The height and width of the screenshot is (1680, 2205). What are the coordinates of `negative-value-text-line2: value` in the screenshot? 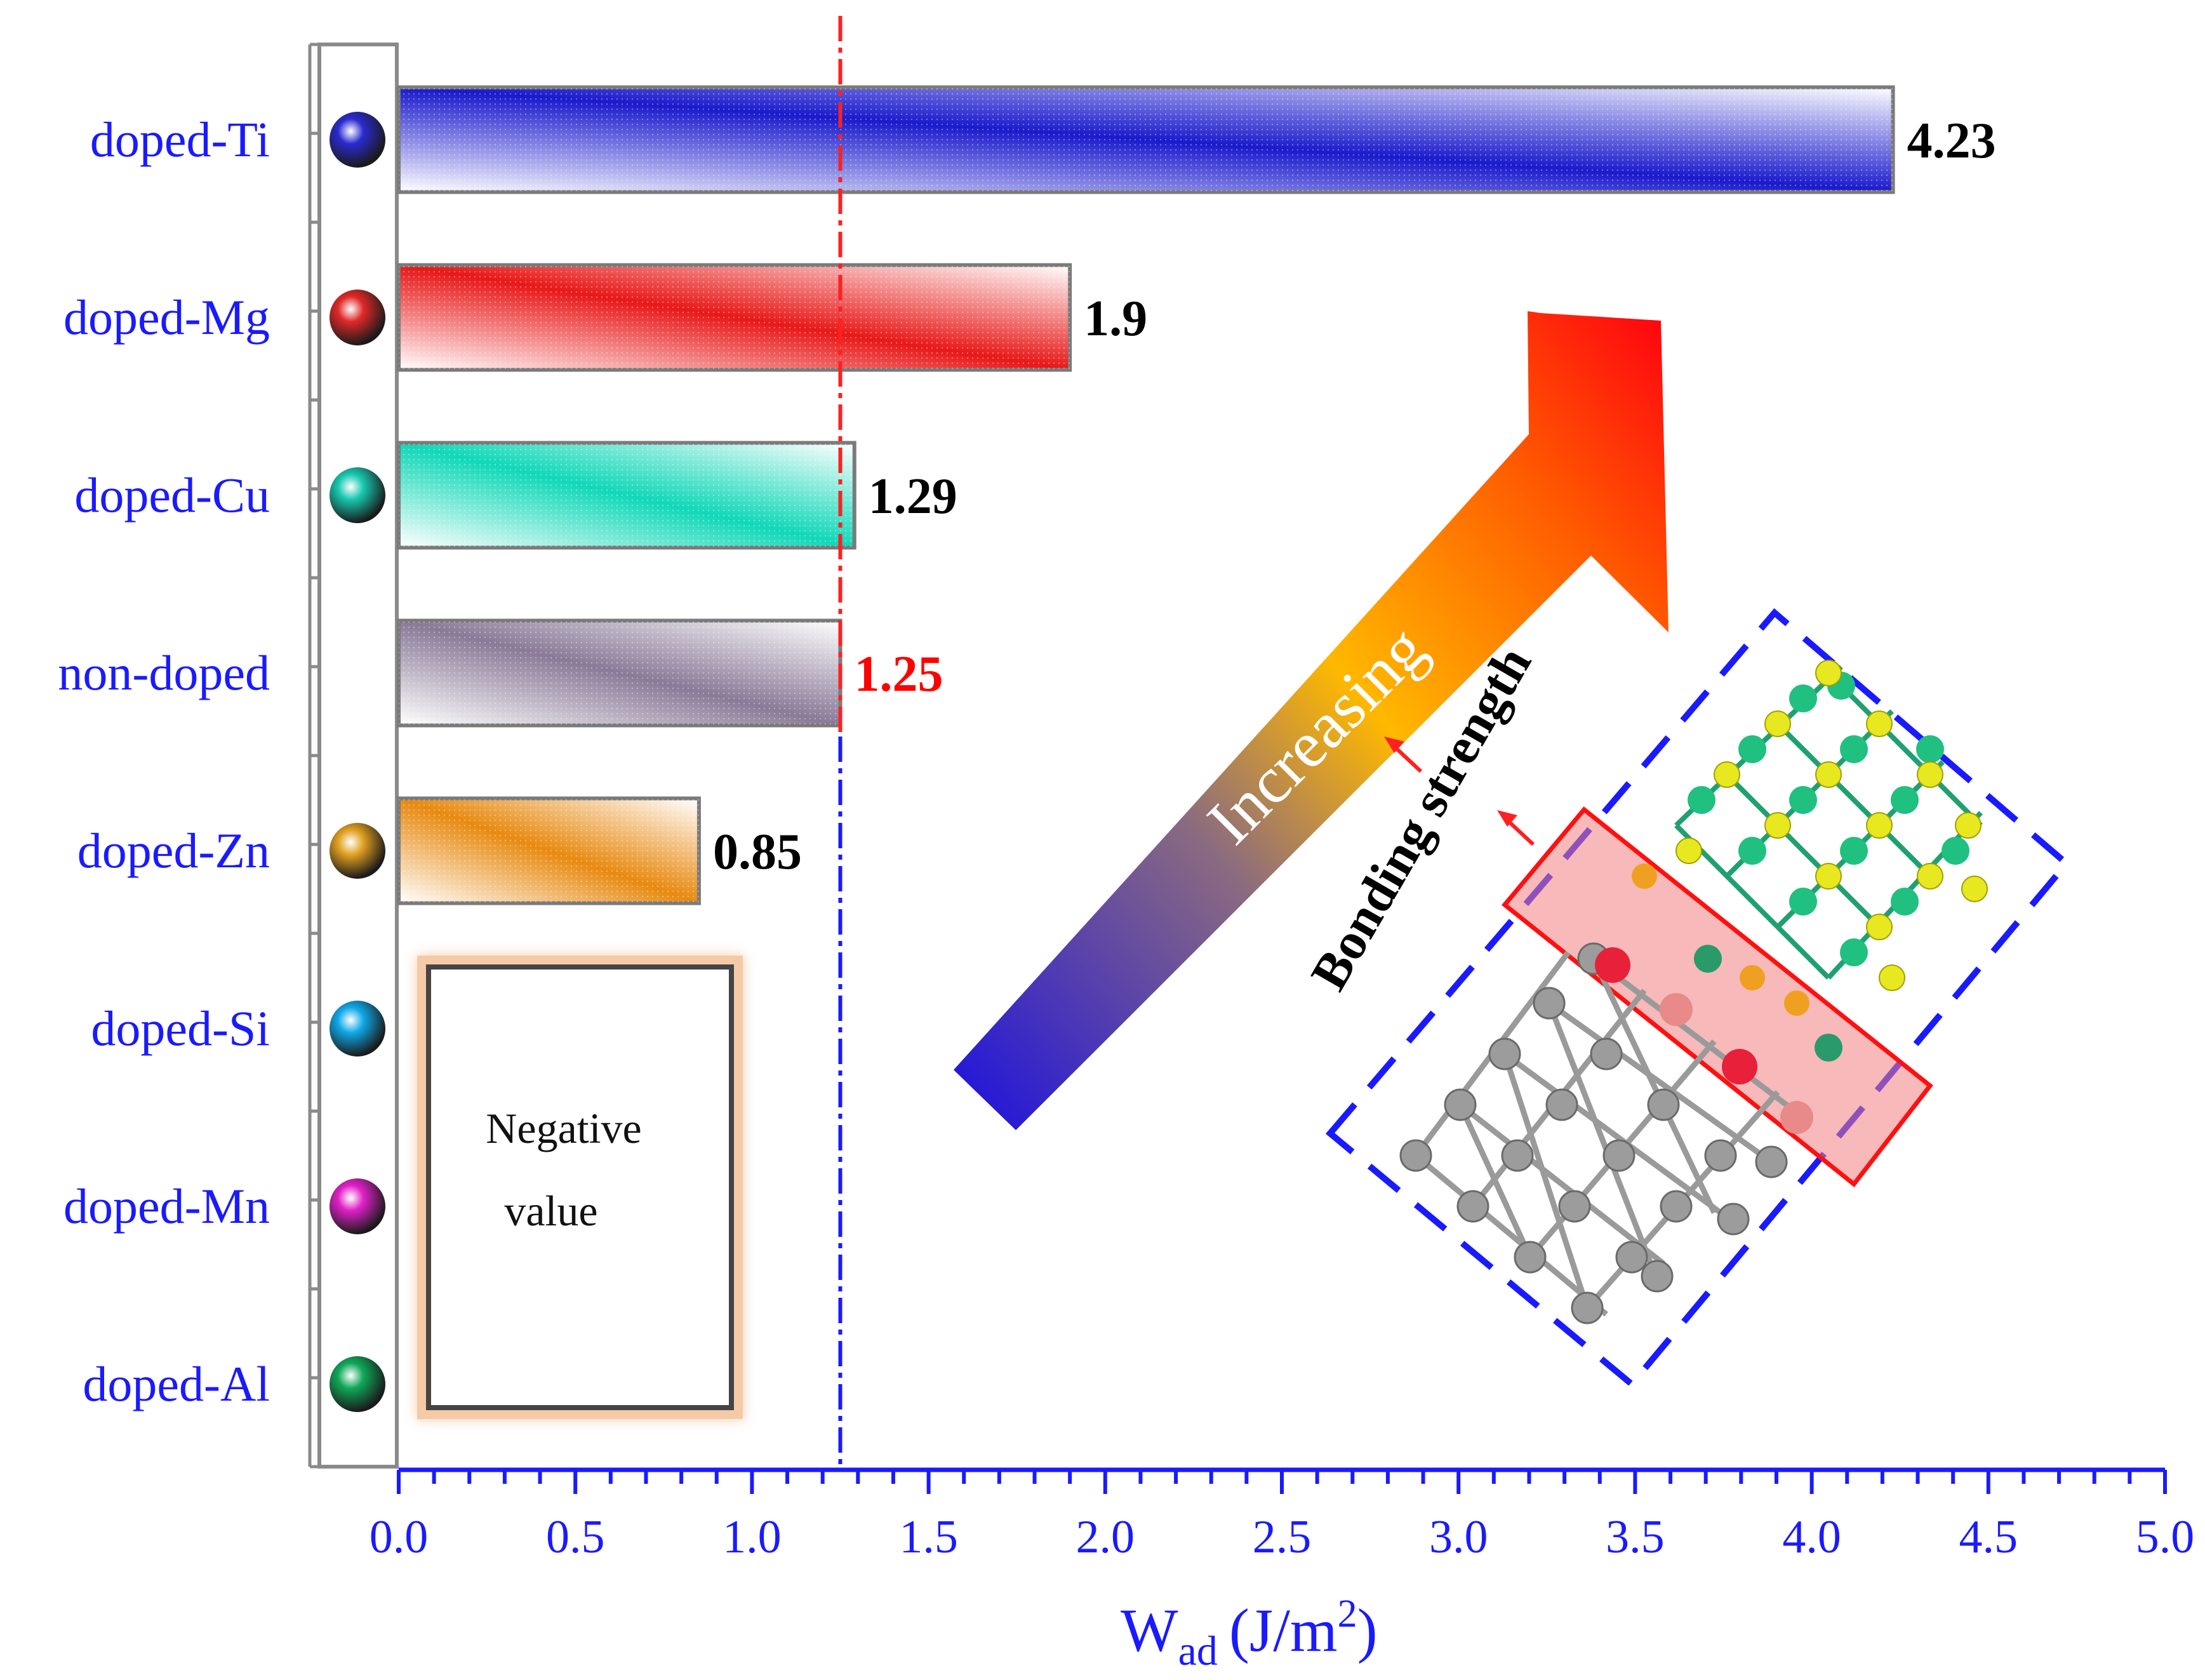 It's located at (550, 1211).